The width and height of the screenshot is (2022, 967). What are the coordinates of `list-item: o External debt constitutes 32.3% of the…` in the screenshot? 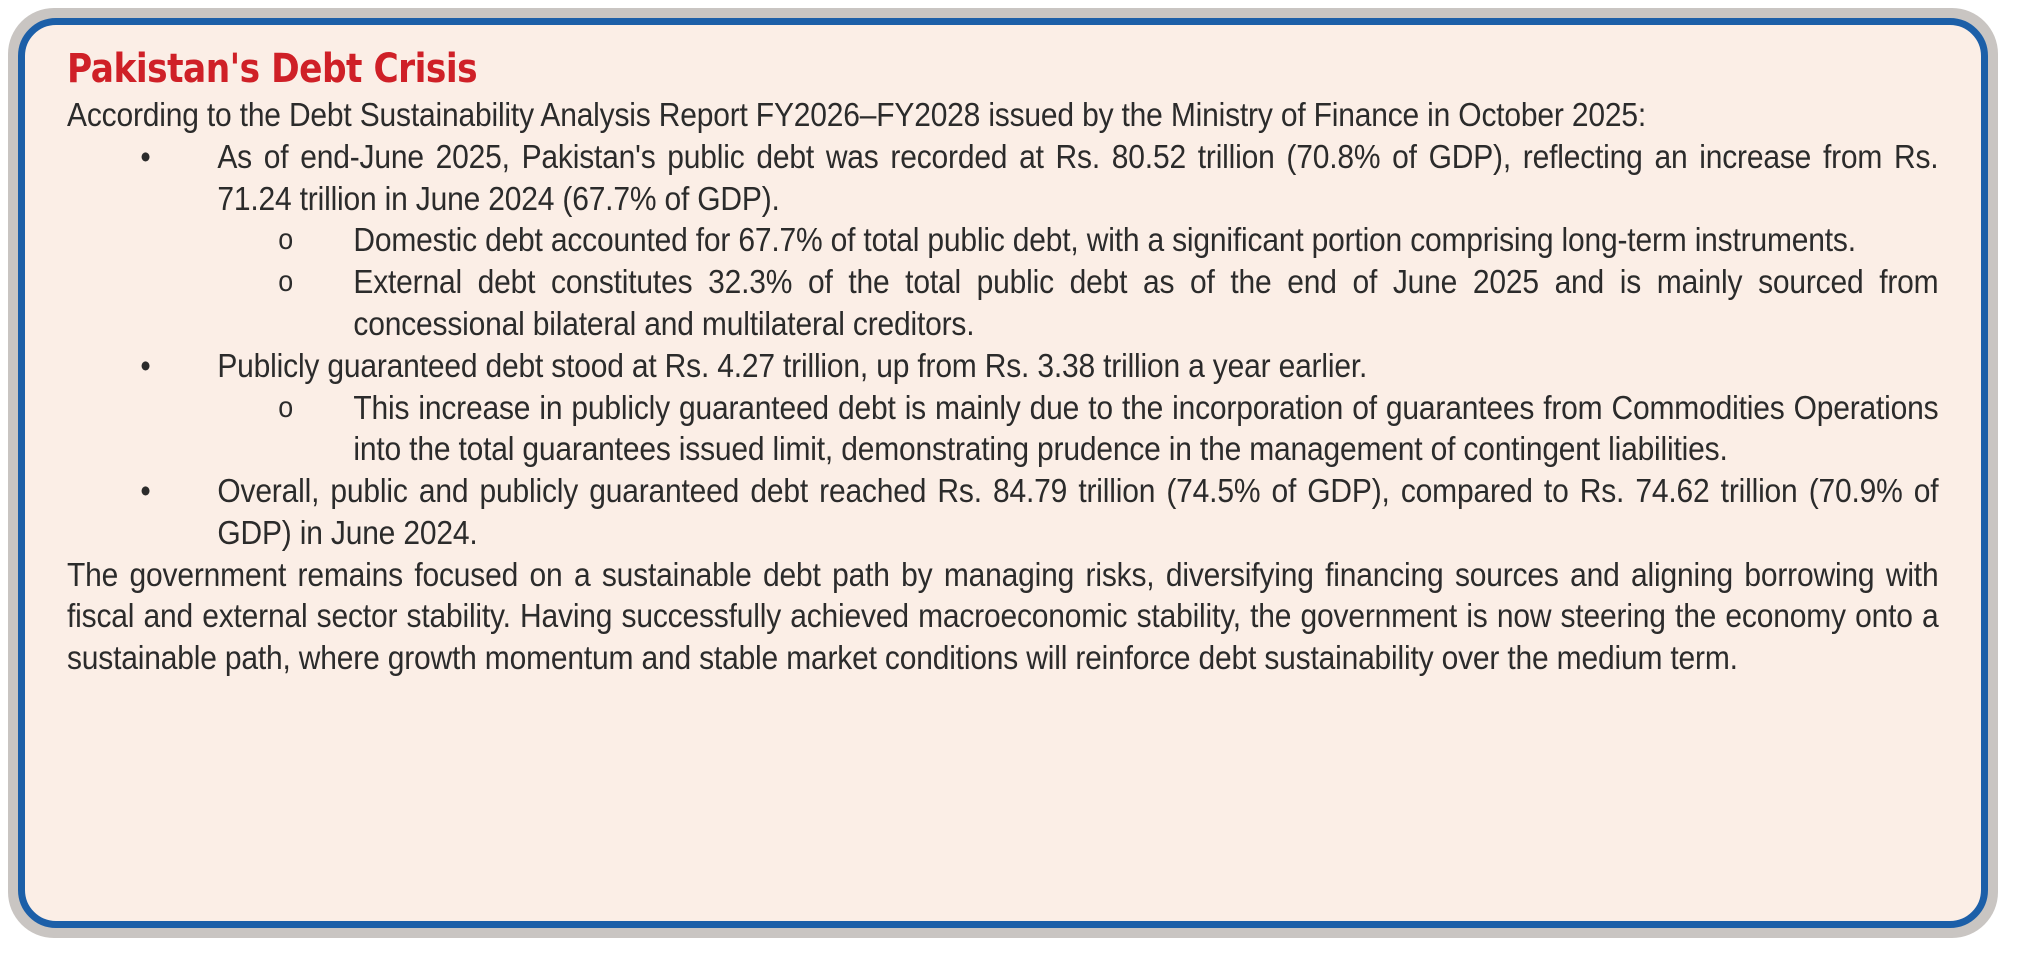 It's located at (1077, 303).